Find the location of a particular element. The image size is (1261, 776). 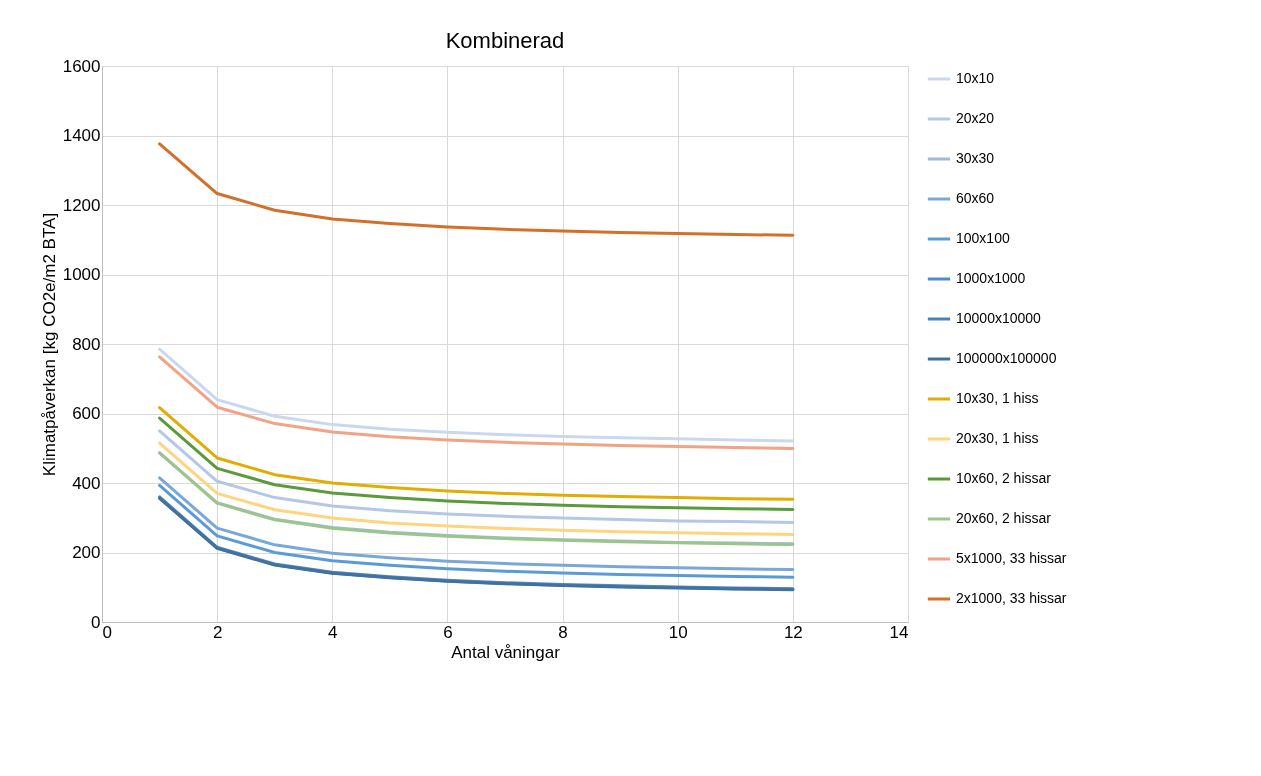

y-tick-label: 1200 is located at coordinates (81, 205).